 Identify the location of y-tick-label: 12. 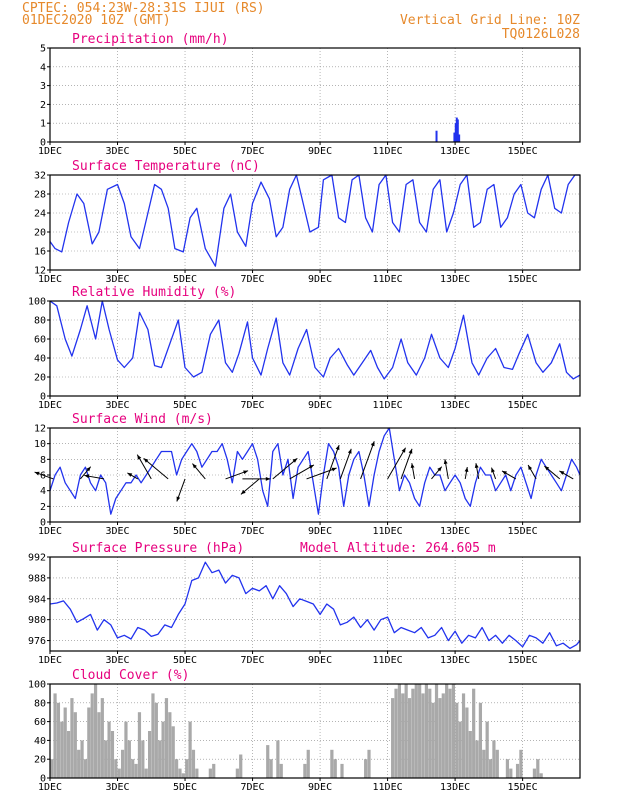
(40, 429).